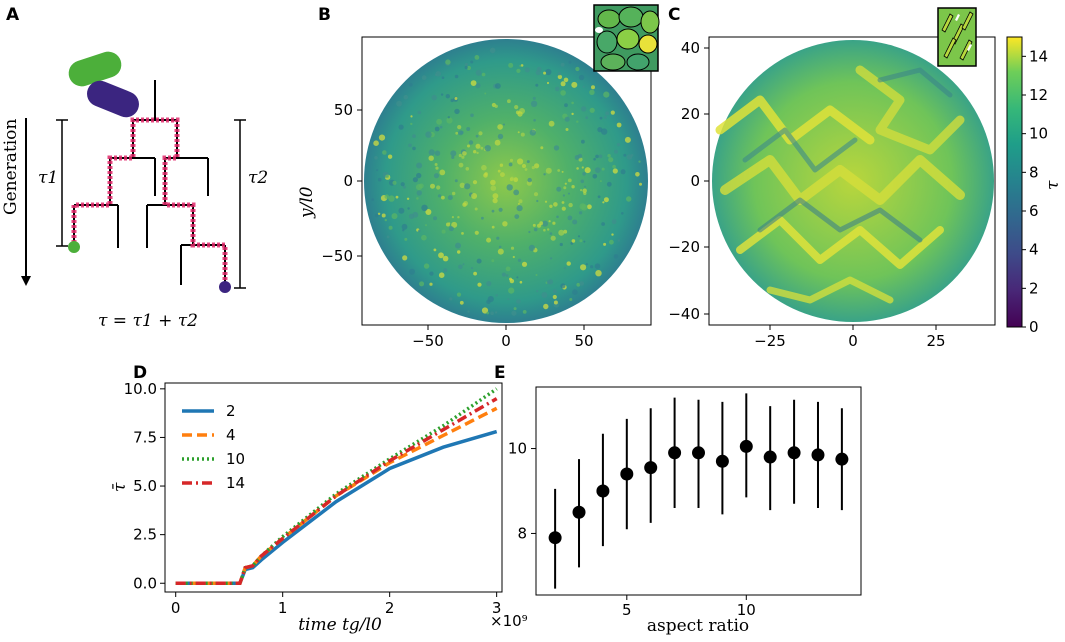 This screenshot has width=1065, height=642. Describe the element at coordinates (1038, 56) in the screenshot. I see `colorbar-tick-label: 14` at that location.